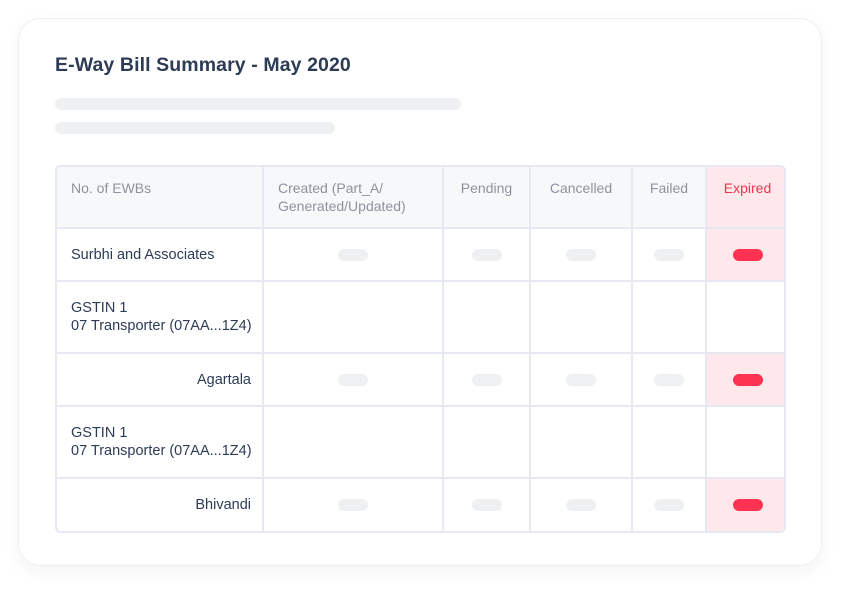 The width and height of the screenshot is (850, 596). Describe the element at coordinates (581, 198) in the screenshot. I see `column-header-cancelled: Cancelled` at that location.